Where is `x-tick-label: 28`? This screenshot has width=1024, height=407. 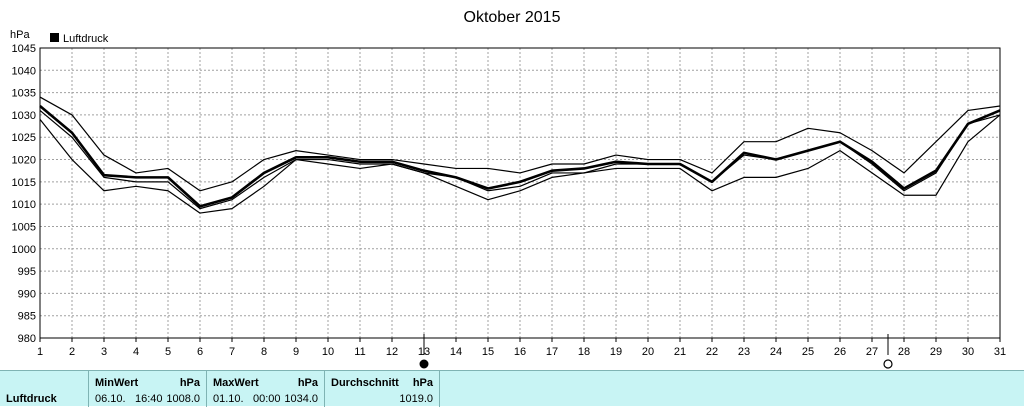 x-tick-label: 28 is located at coordinates (904, 352).